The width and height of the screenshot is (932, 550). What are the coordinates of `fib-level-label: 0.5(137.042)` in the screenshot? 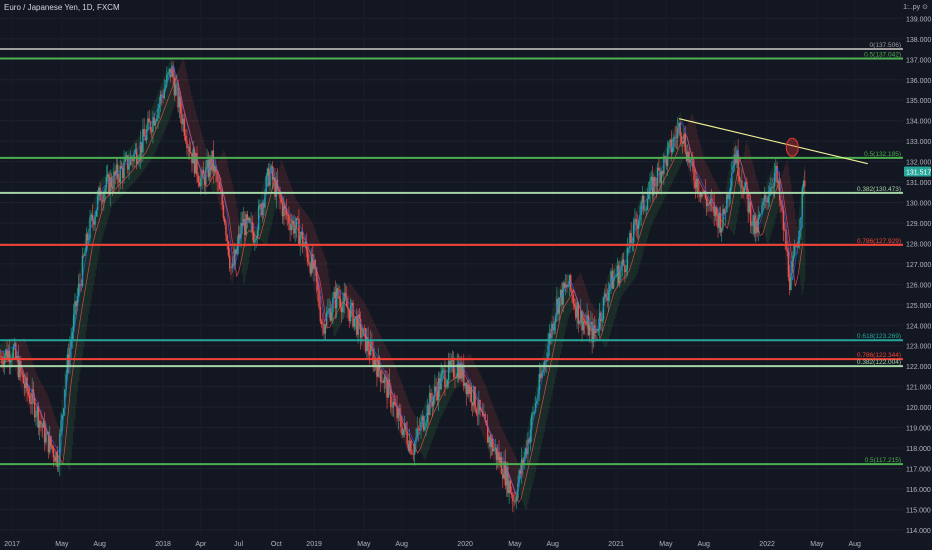 It's located at (882, 54).